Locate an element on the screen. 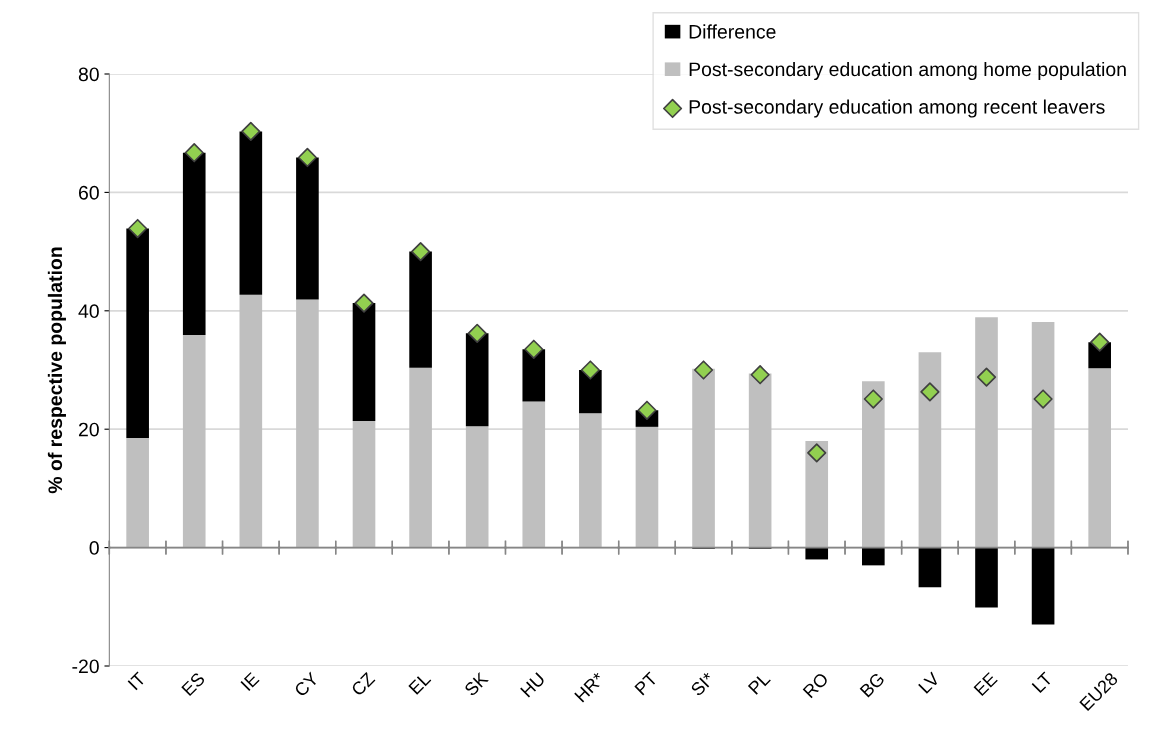 The image size is (1151, 740). y-axis-title: % of respective population is located at coordinates (56, 370).